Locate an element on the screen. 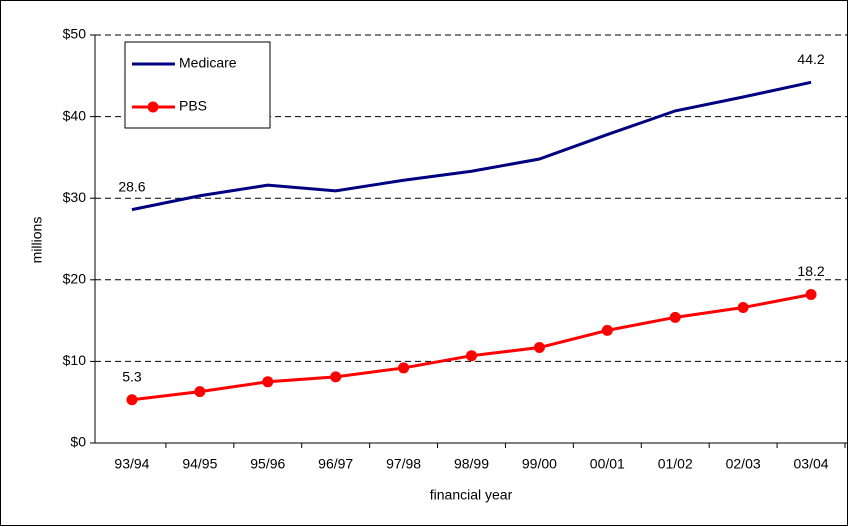  y-tick-label: $30 is located at coordinates (75, 197).